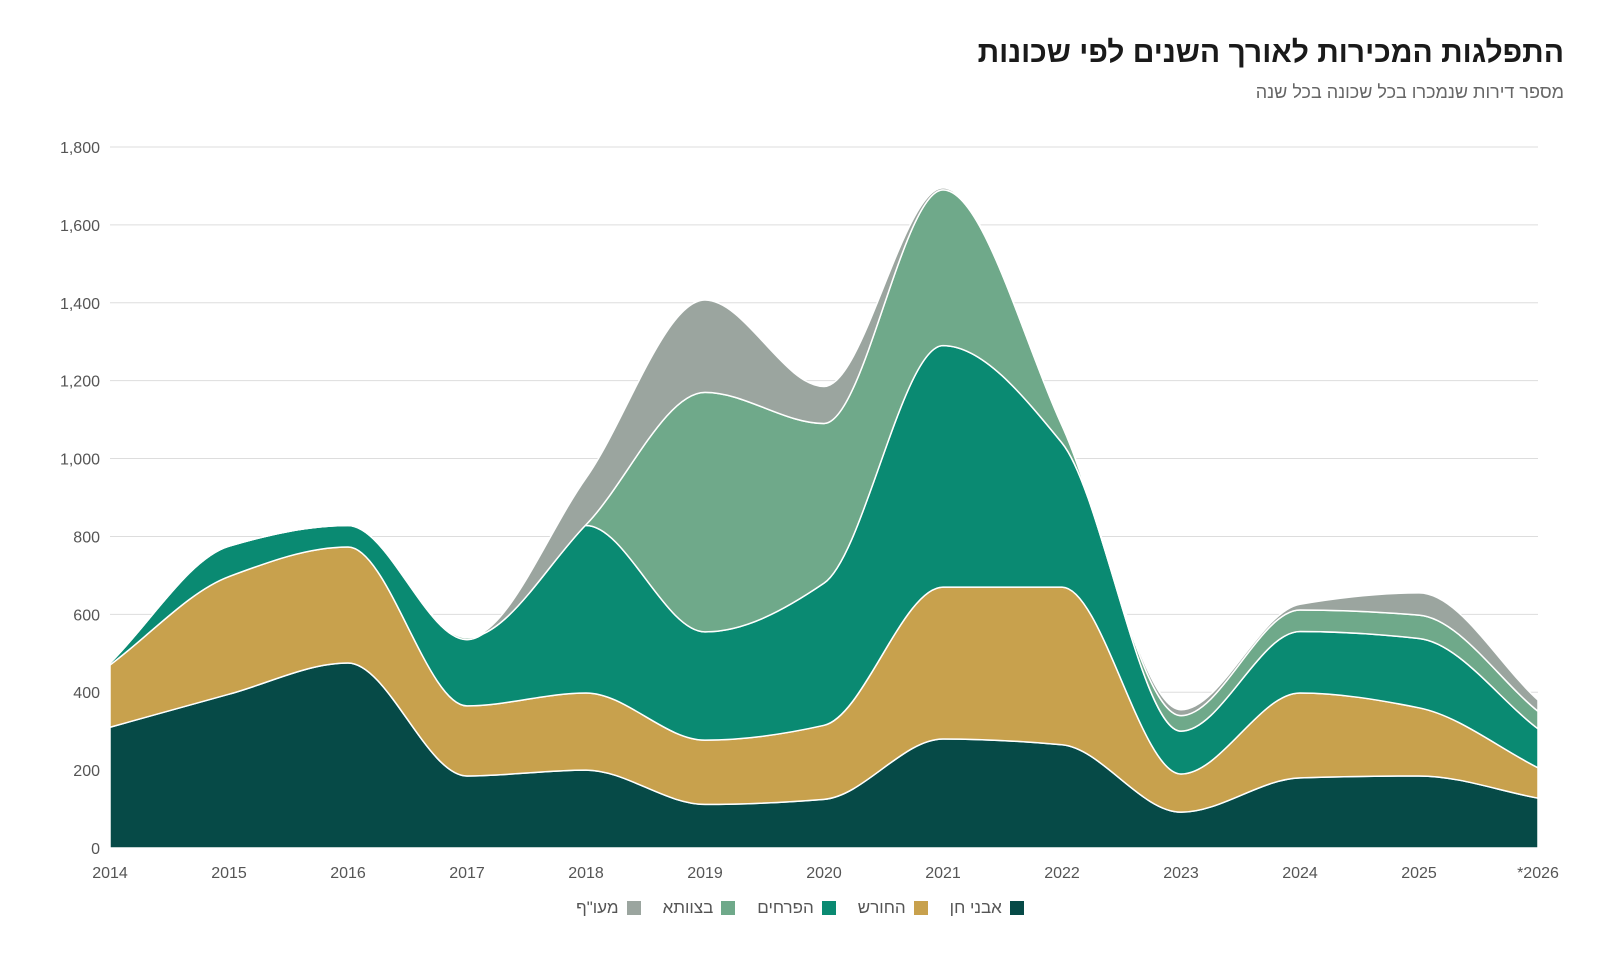 This screenshot has height=970, width=1600. Describe the element at coordinates (1300, 873) in the screenshot. I see `x-tick-label: 2024` at that location.